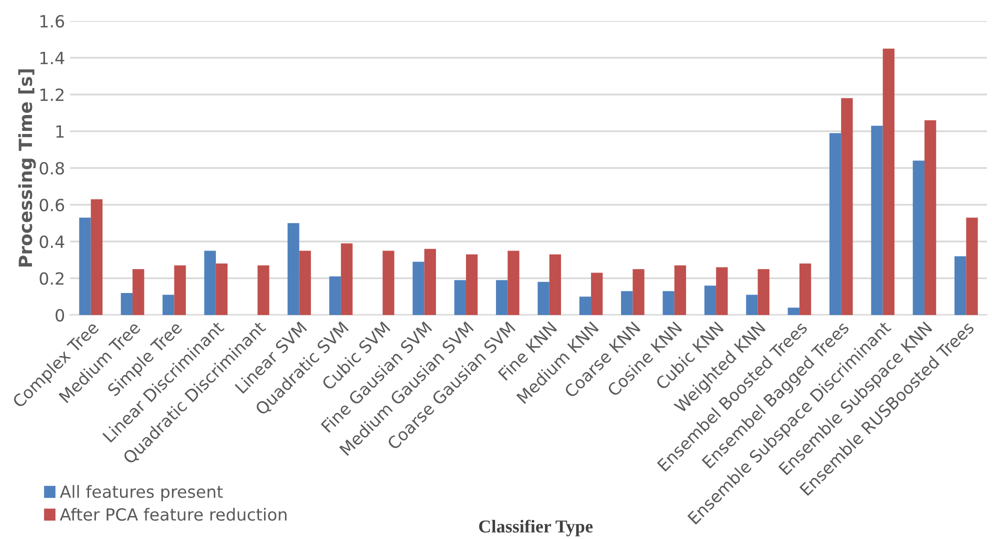 Image resolution: width=992 pixels, height=539 pixels. Describe the element at coordinates (60, 131) in the screenshot. I see `y-tick-label: 1` at that location.